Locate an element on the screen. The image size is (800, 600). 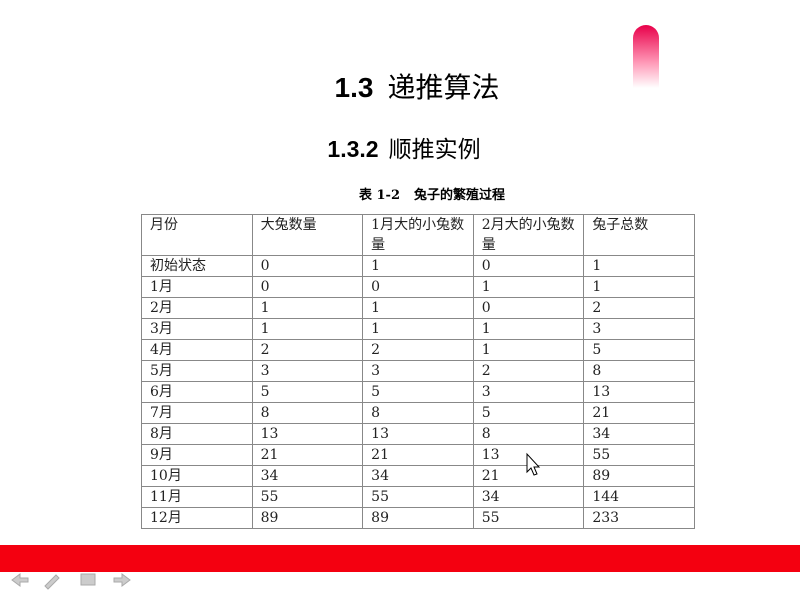
next-button is located at coordinates (122, 580).